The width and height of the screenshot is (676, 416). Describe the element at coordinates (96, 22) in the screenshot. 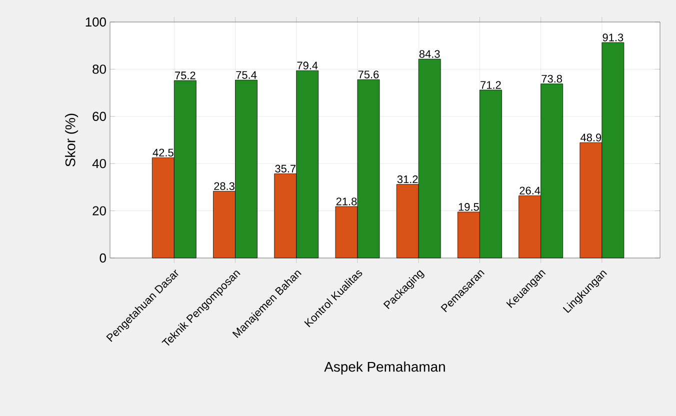

I see `y-tick-label: 100` at that location.